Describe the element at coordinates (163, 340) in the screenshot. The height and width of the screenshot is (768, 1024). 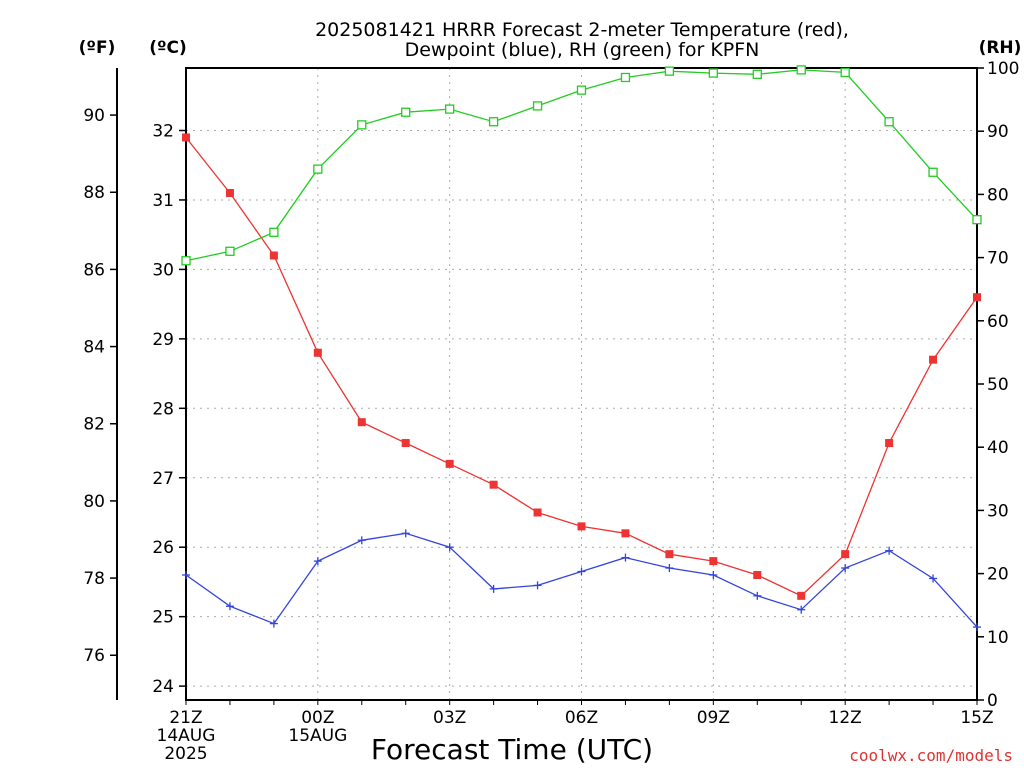
I see `celsius-tick-label: 29` at that location.